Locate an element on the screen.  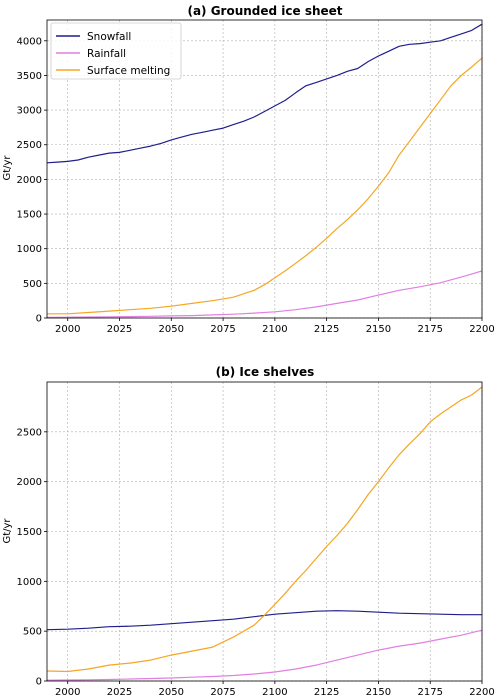
legend: Snowfall Rainfall Surface melting is located at coordinates (116, 51).